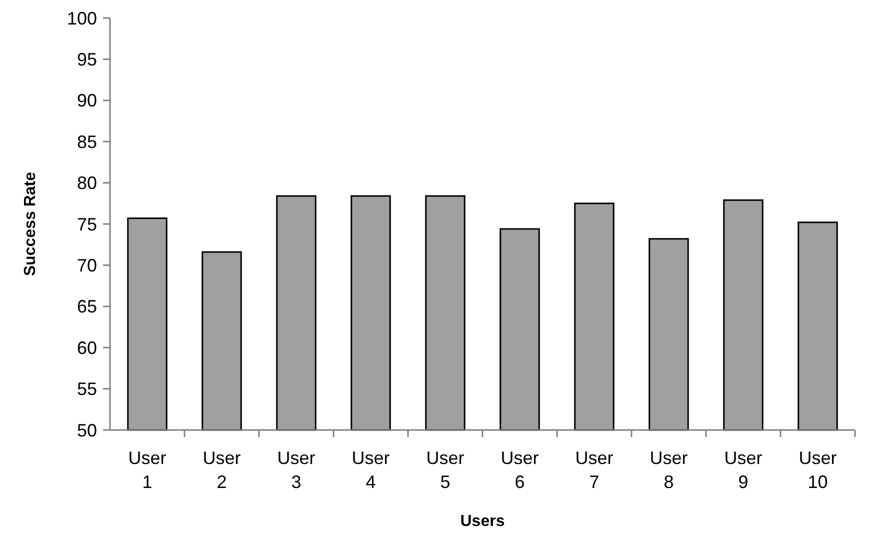 The width and height of the screenshot is (880, 545). Describe the element at coordinates (445, 470) in the screenshot. I see `x-tick-label: User 5` at that location.